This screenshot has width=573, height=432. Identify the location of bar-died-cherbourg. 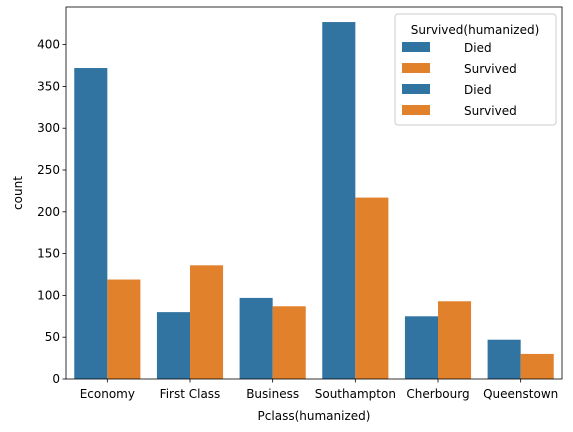
(421, 347).